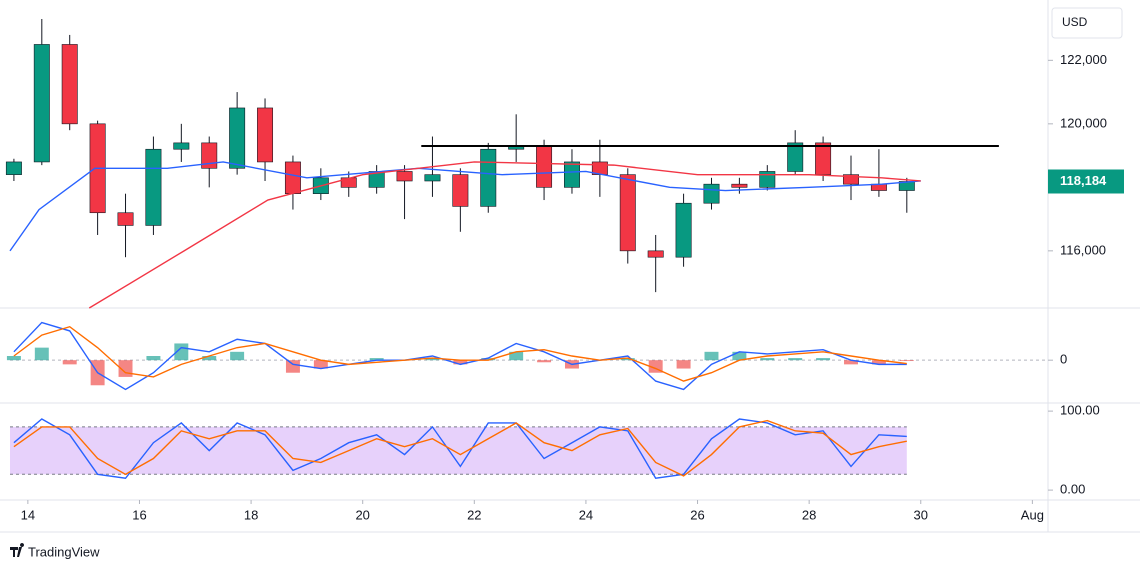  Describe the element at coordinates (1063, 359) in the screenshot. I see `y-tick-label: 0` at that location.